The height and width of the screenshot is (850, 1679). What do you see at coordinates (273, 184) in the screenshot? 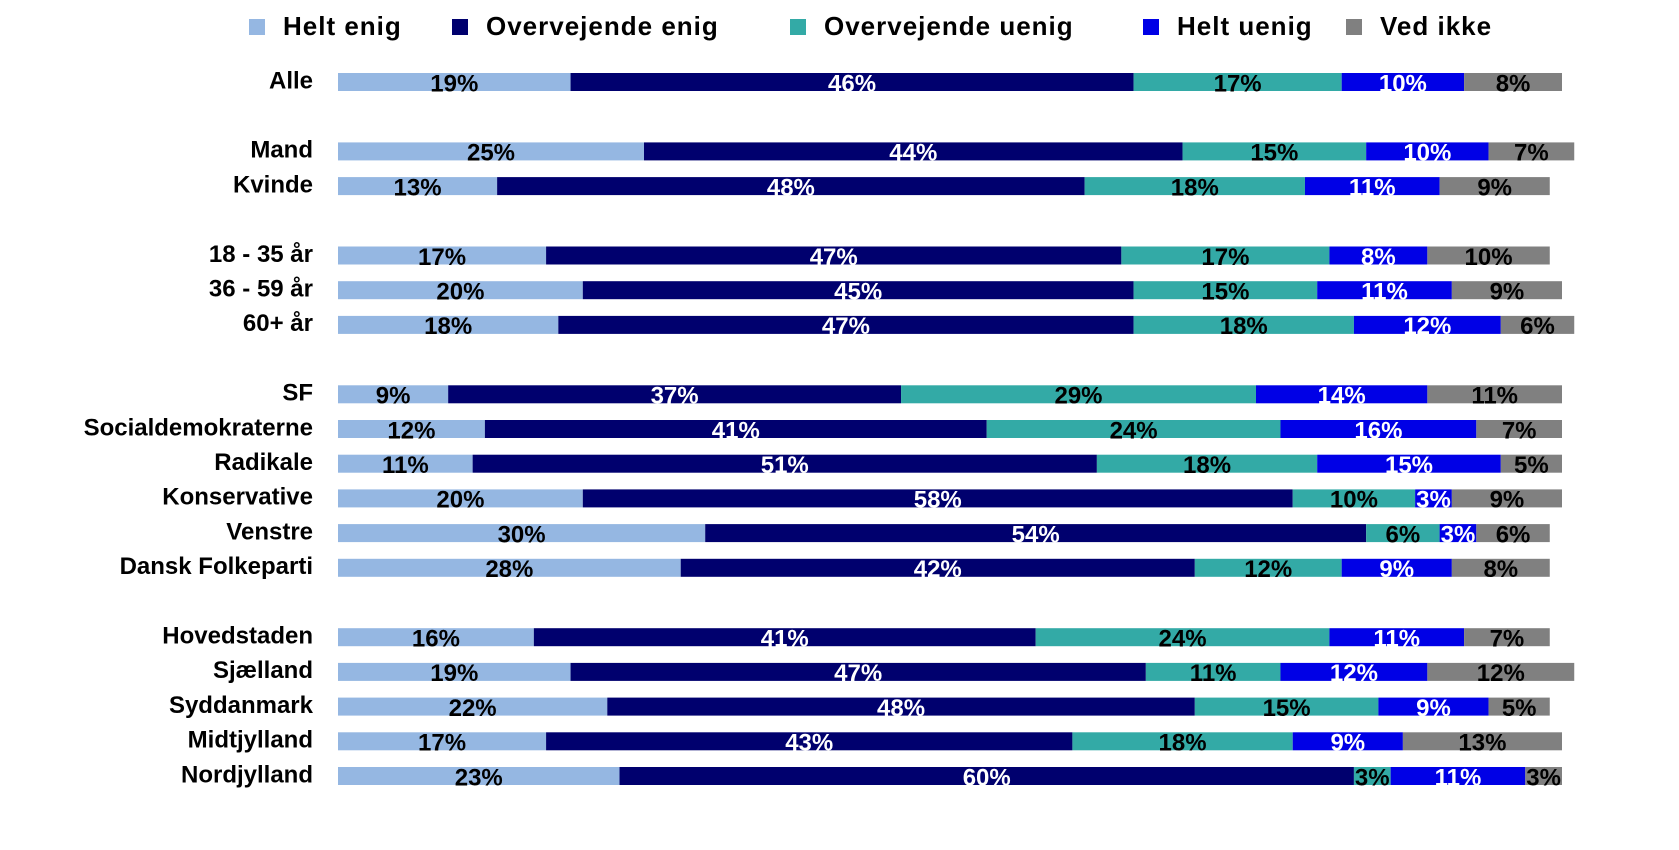
I see `category-label: Kvinde` at bounding box center [273, 184].